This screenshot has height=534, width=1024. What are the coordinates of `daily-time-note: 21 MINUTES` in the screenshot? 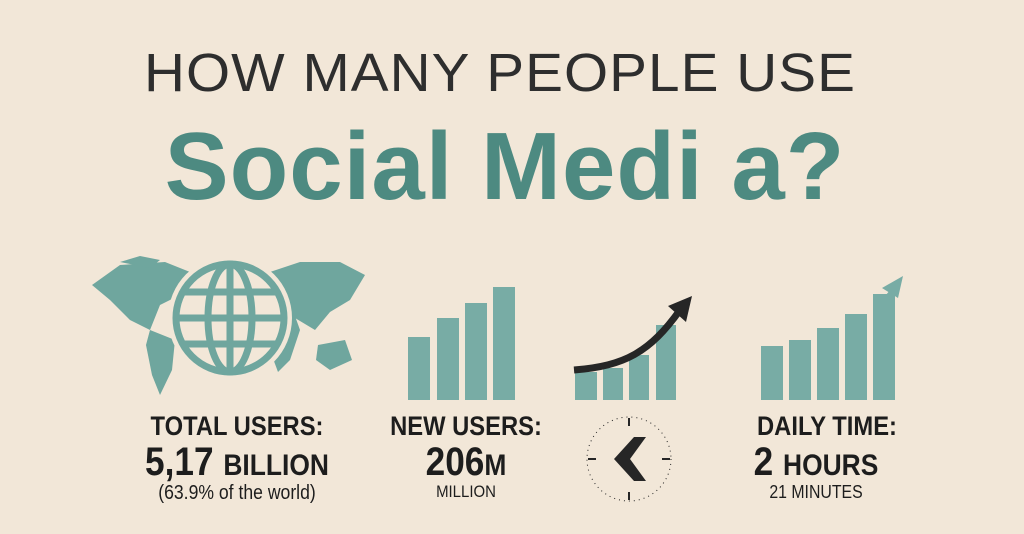 It's located at (816, 492).